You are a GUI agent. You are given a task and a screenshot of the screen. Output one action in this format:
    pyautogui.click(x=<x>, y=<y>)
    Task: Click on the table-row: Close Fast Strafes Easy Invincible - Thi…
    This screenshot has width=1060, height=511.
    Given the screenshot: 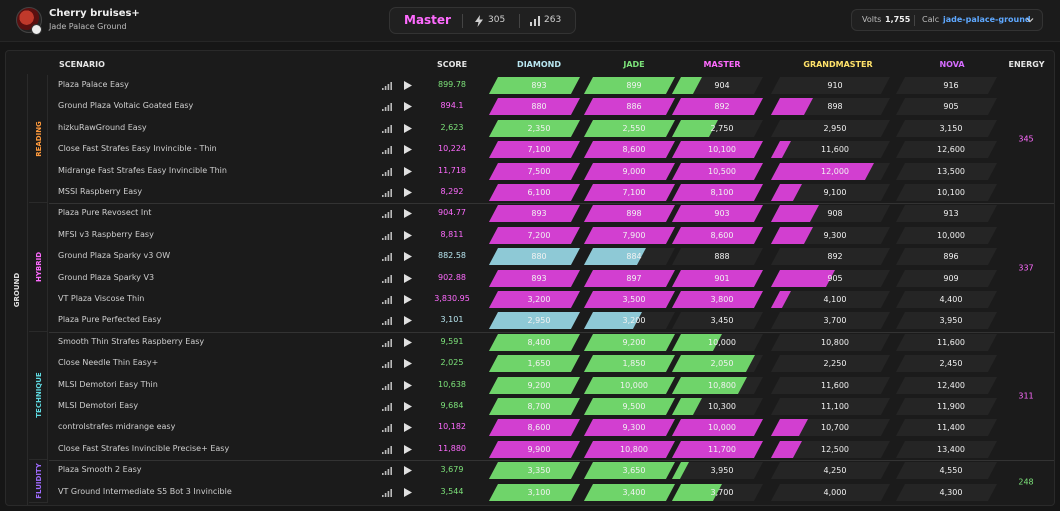 What is the action you would take?
    pyautogui.click(x=524, y=149)
    